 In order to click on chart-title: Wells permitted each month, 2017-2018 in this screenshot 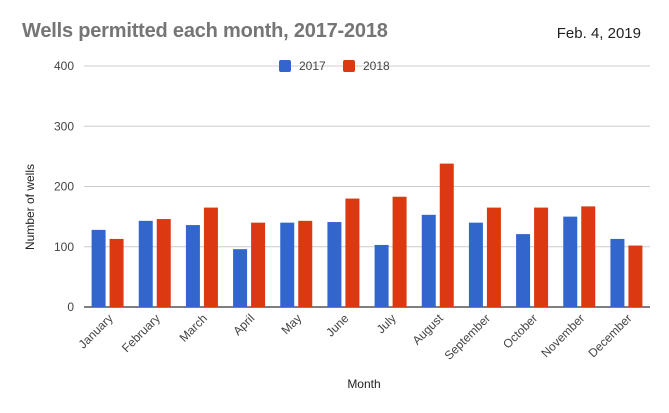, I will do `click(205, 31)`.